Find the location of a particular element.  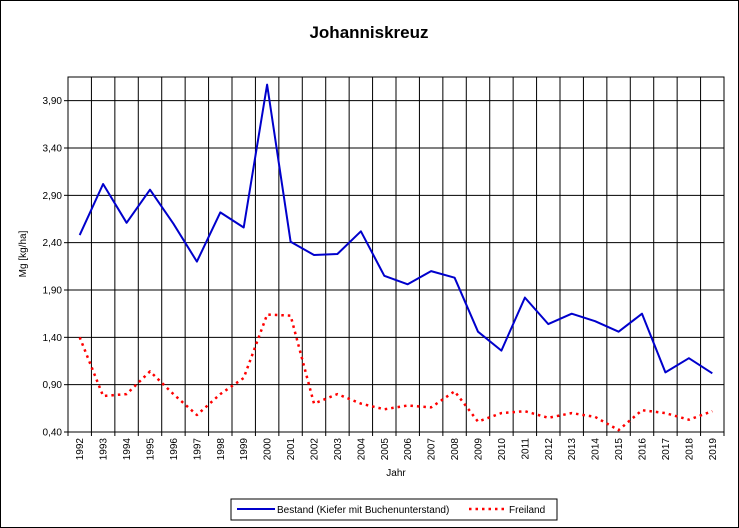

x-tick-label: 2003 is located at coordinates (338, 449).